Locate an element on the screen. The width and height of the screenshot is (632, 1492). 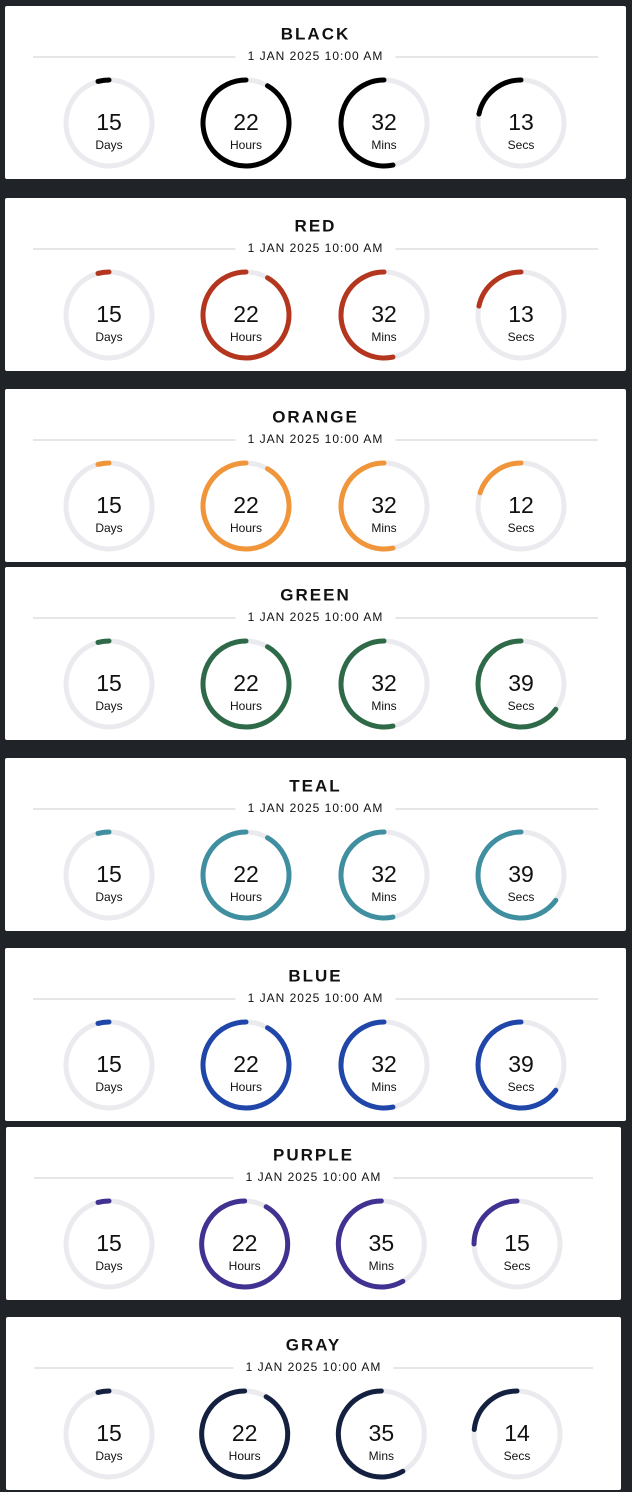
ring-value: 12 is located at coordinates (521, 505).